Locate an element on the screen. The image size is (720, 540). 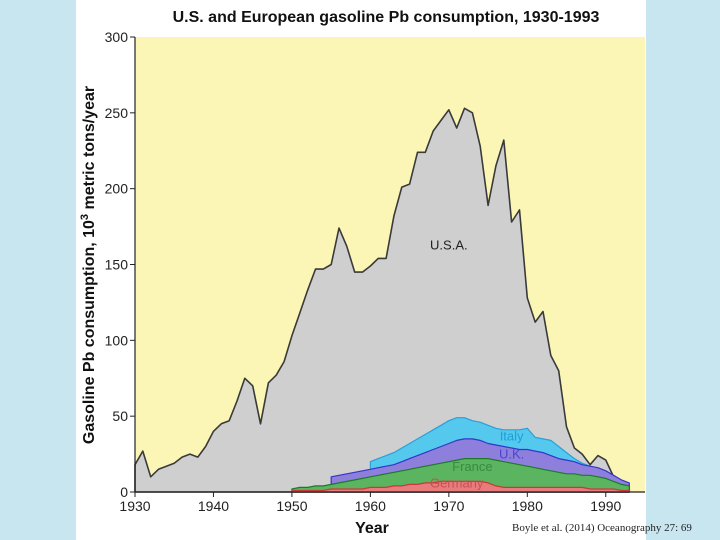
series-area-germany is located at coordinates (460, 486).